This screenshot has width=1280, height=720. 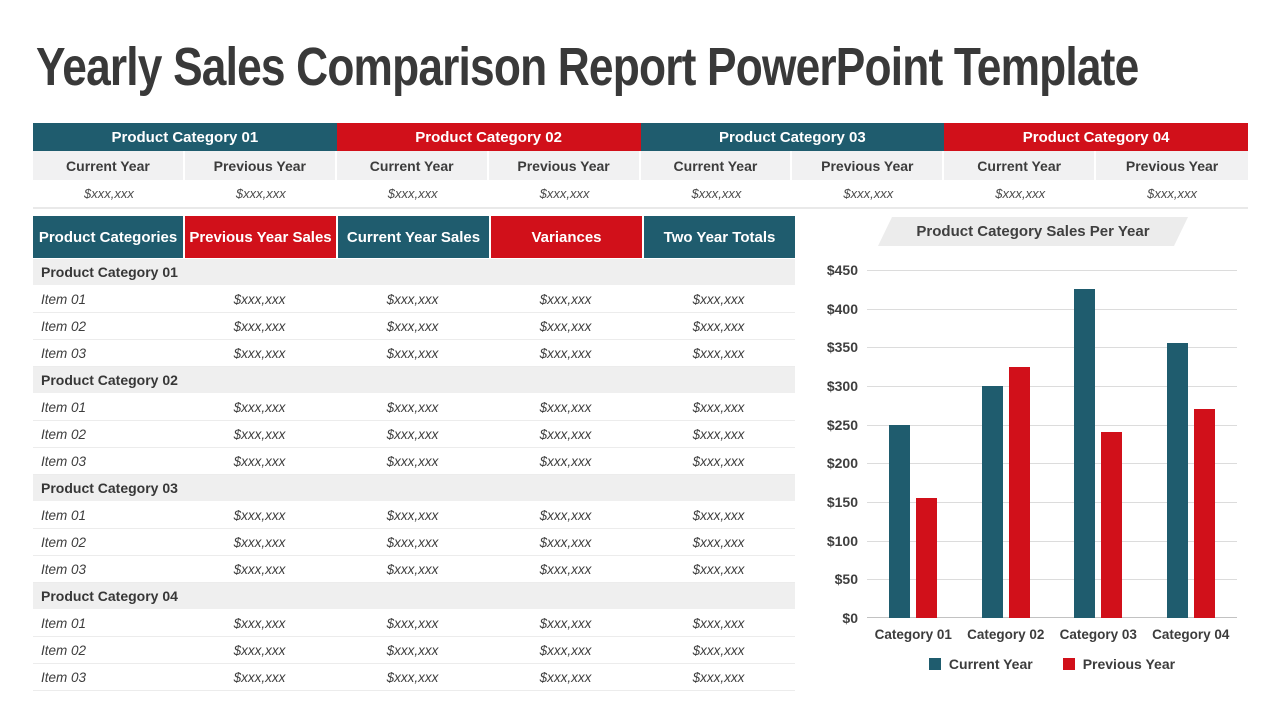 What do you see at coordinates (842, 386) in the screenshot?
I see `y-axis-tick-label: $300` at bounding box center [842, 386].